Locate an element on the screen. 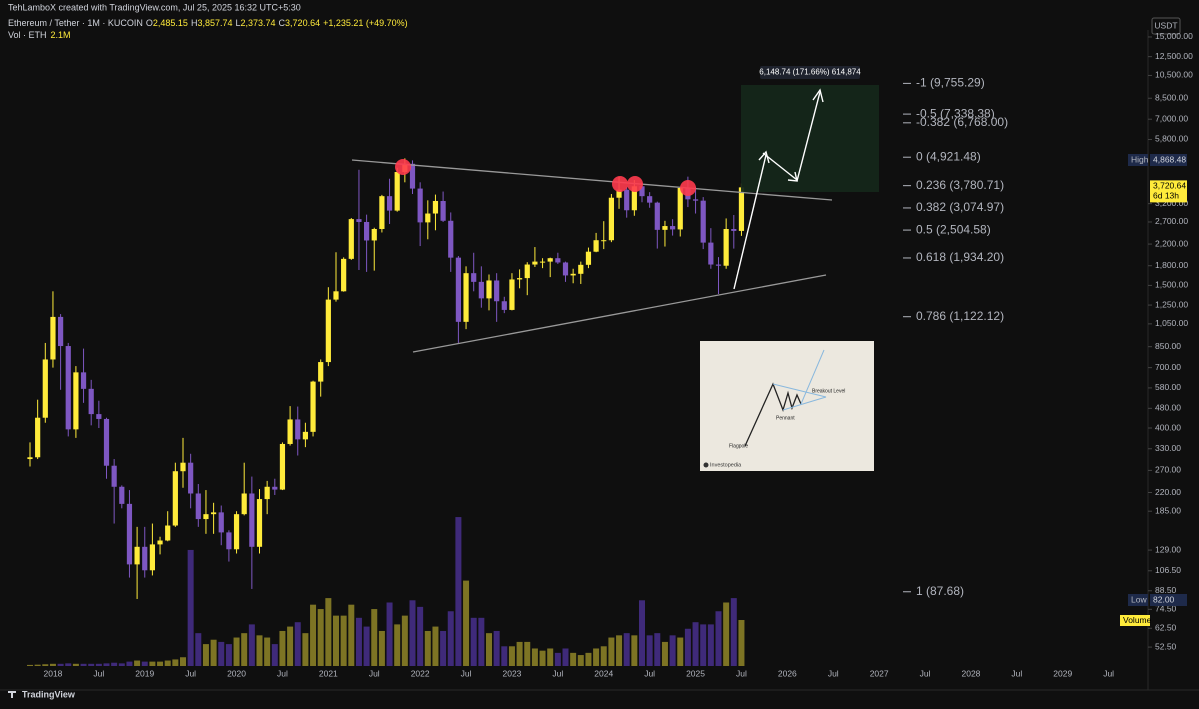  price-tag: 3,720.64 is located at coordinates (1169, 186).